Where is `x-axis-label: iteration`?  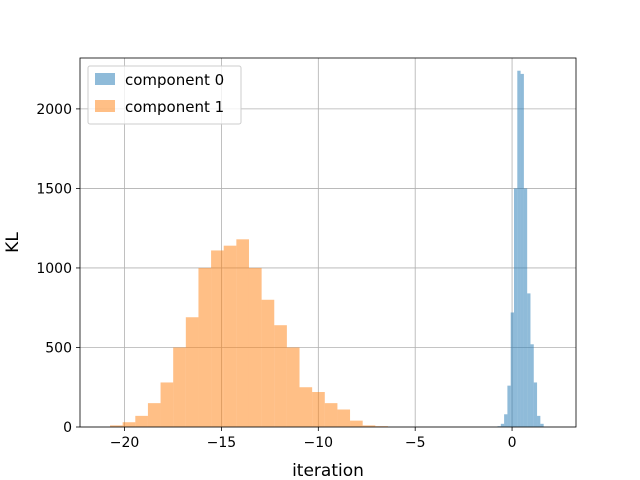 x-axis-label: iteration is located at coordinates (328, 470).